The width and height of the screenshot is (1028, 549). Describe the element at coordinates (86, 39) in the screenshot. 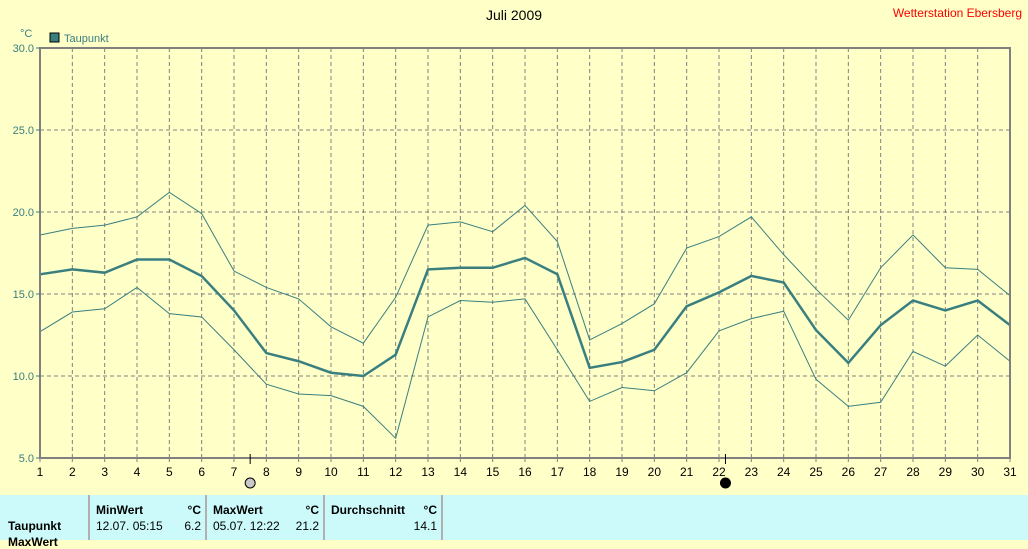

I see `legend-label: Taupunkt` at that location.